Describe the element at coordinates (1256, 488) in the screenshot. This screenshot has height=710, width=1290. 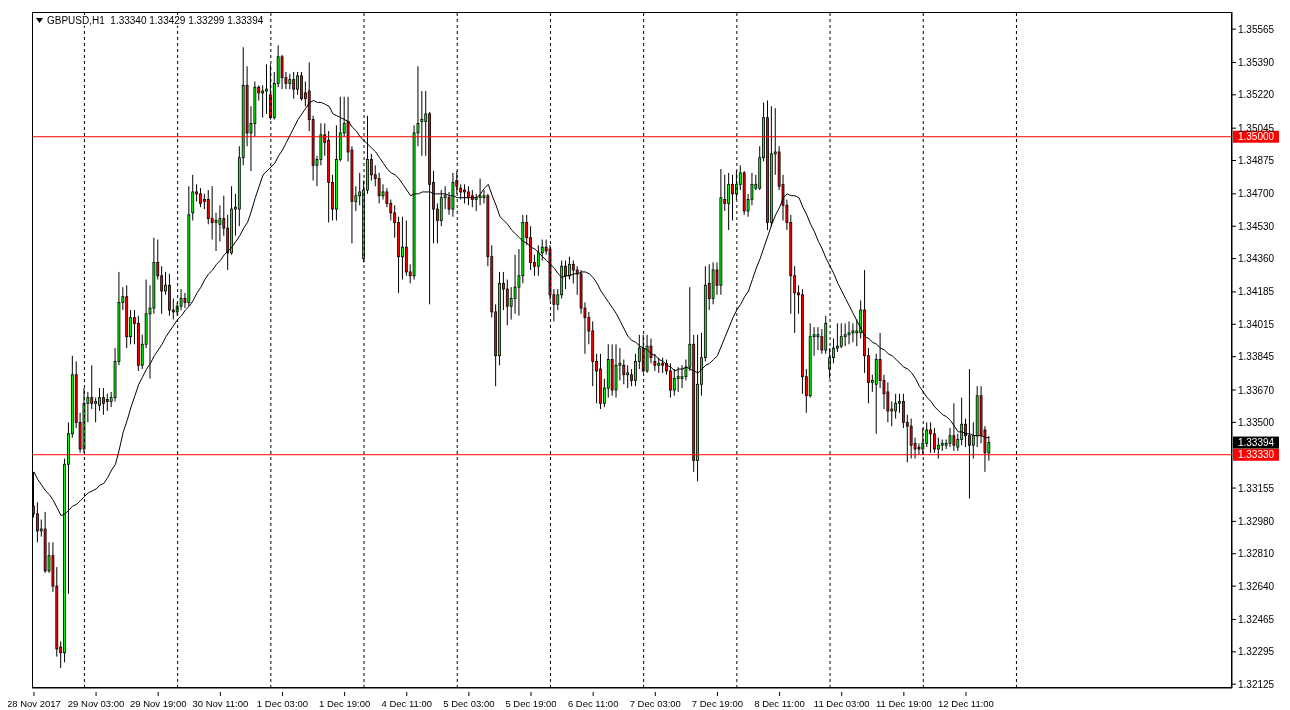
I see `y-tick-label: 1.33155` at that location.